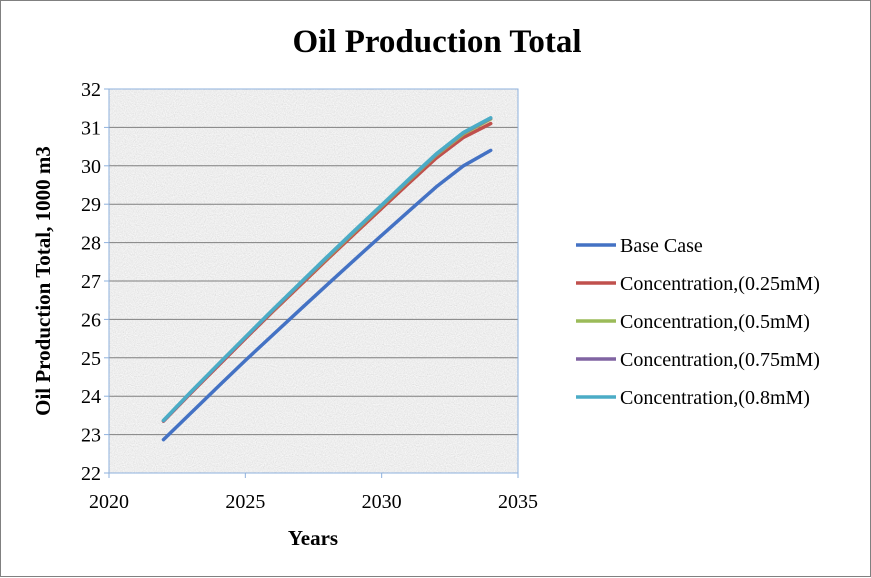 Image resolution: width=871 pixels, height=578 pixels. I want to click on y-tick-label: 25, so click(91, 359).